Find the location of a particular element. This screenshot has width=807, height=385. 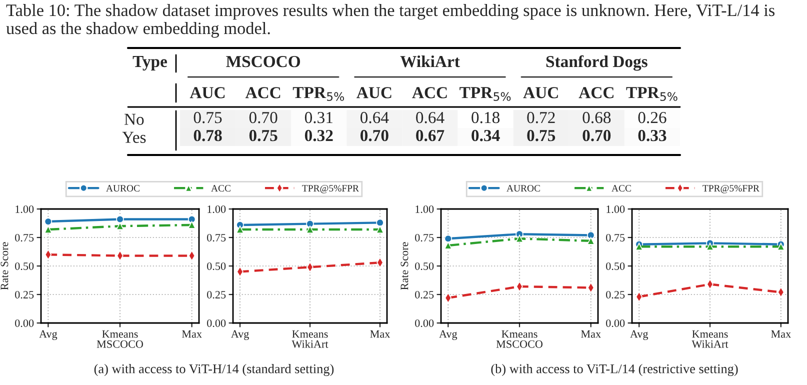

data-label: 0.32 is located at coordinates (318, 136).